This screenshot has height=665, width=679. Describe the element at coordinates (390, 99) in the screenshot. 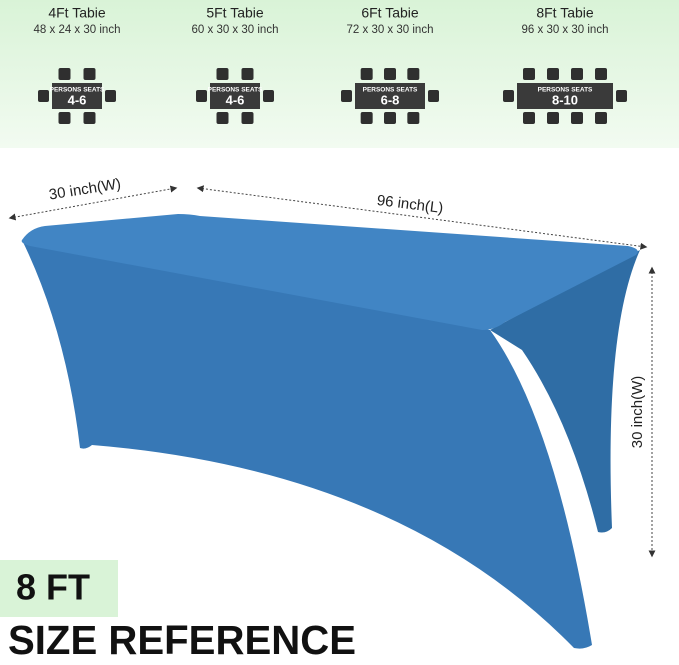

I see `seats: 6-8` at that location.